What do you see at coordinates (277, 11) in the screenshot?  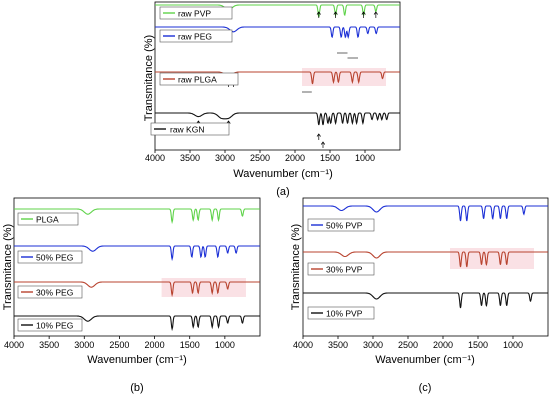 I see `series-line-raw-pvp` at bounding box center [277, 11].